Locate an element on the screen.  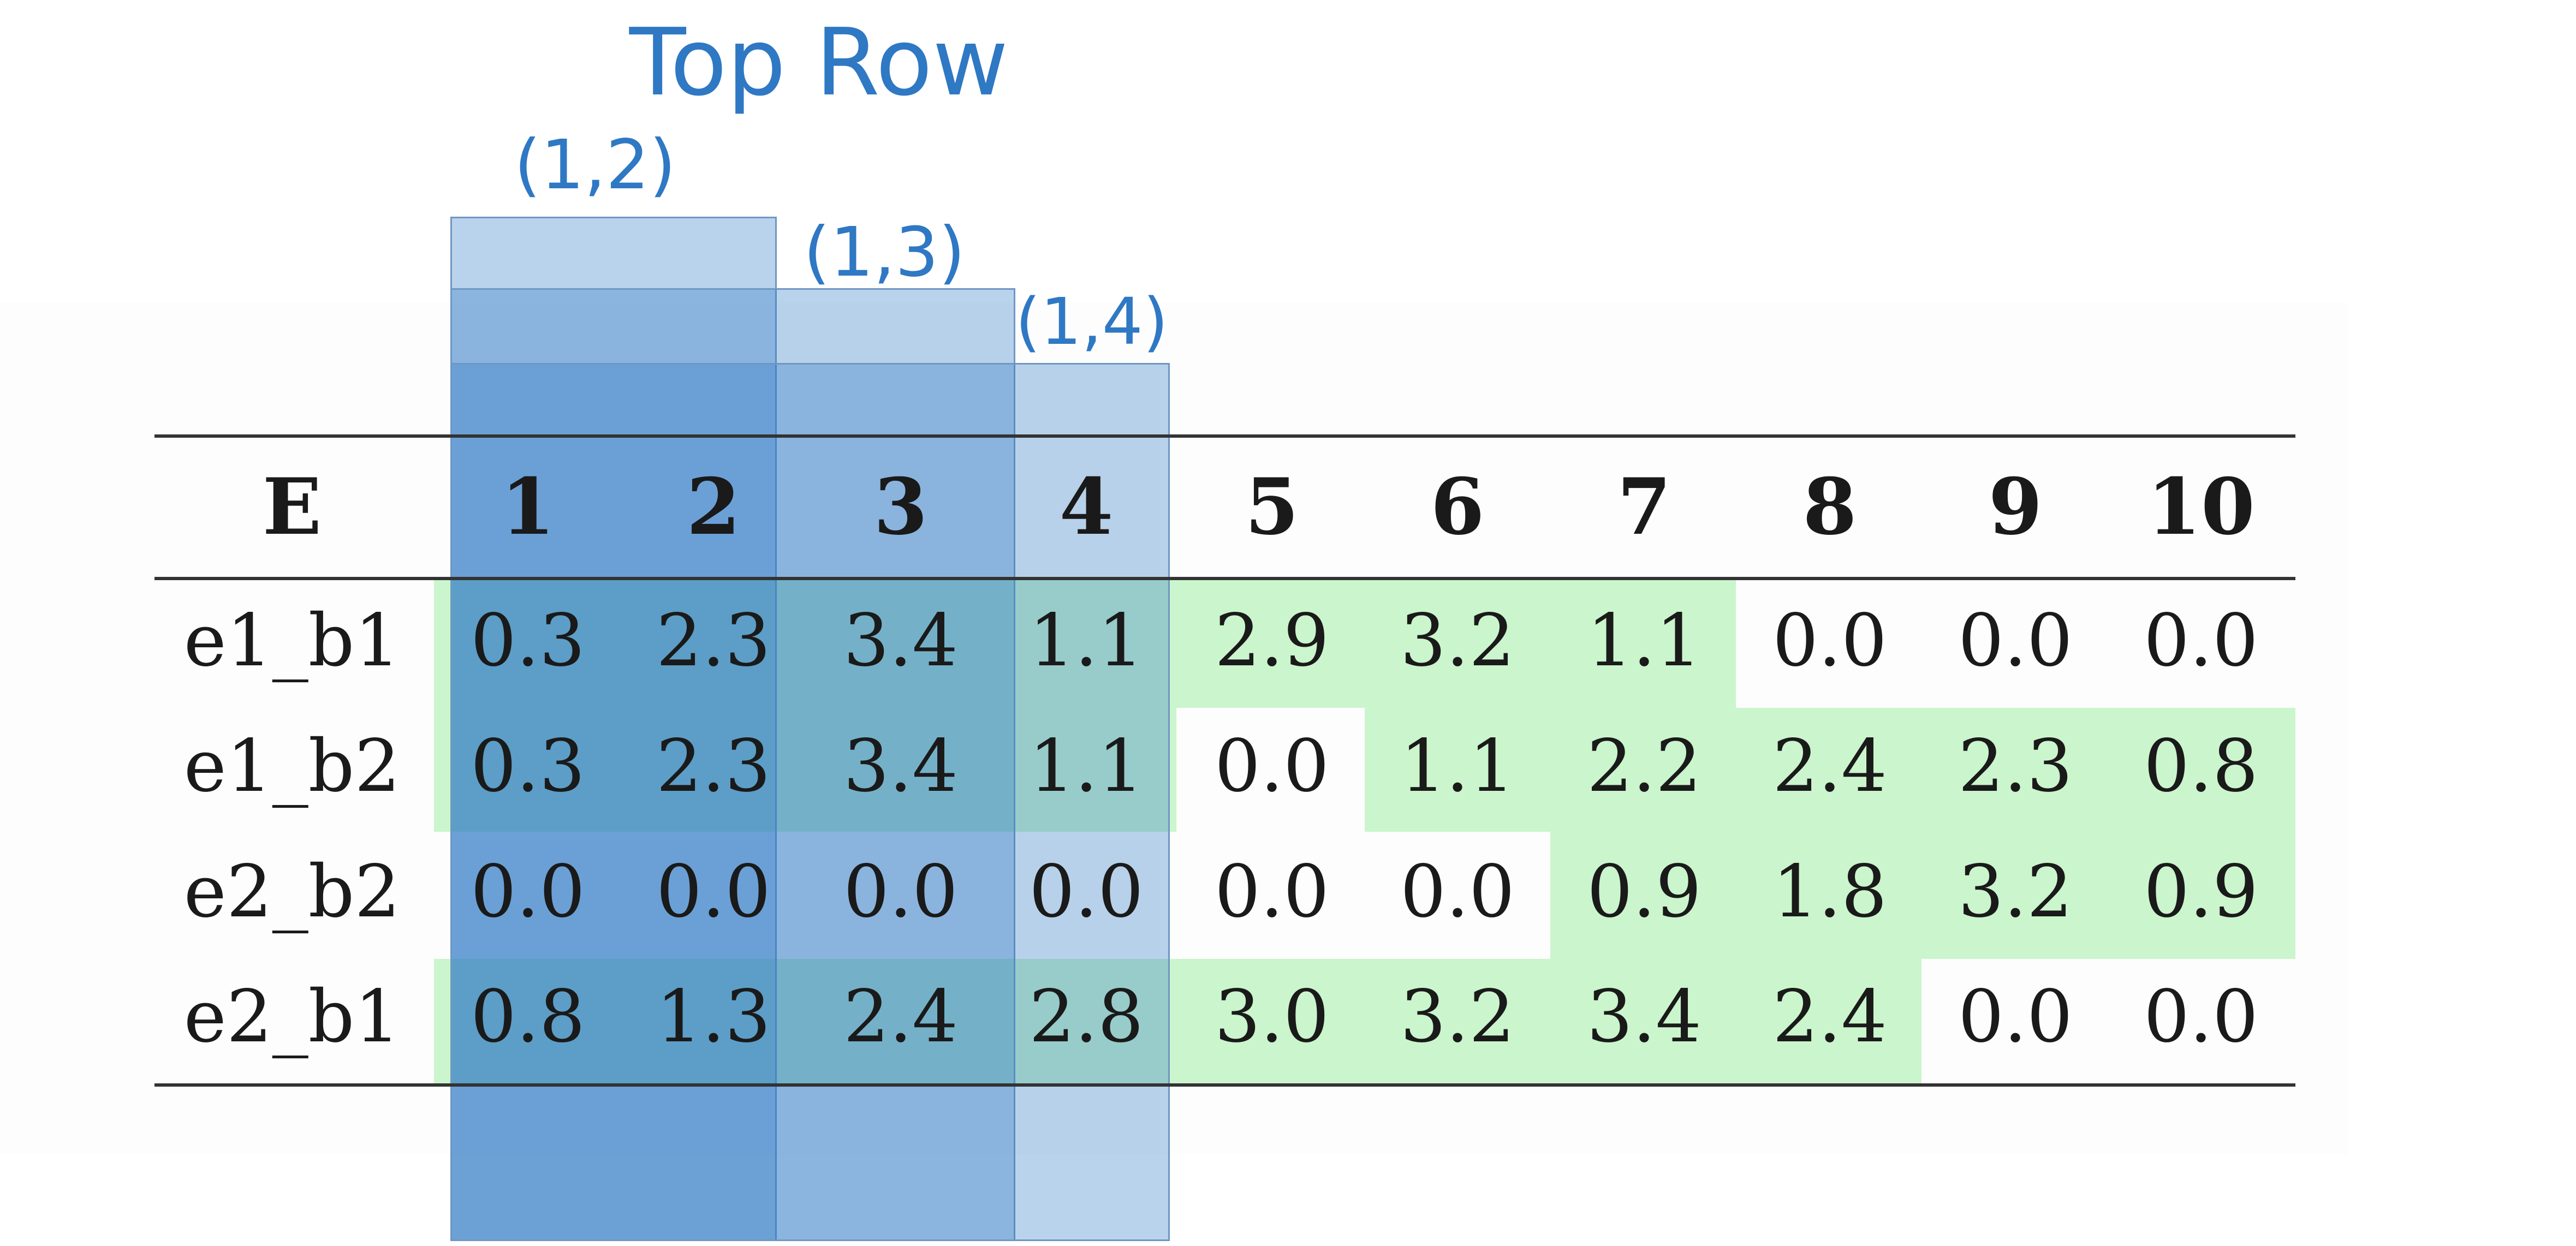
band-label-1-2: (1,2) is located at coordinates (595, 165).